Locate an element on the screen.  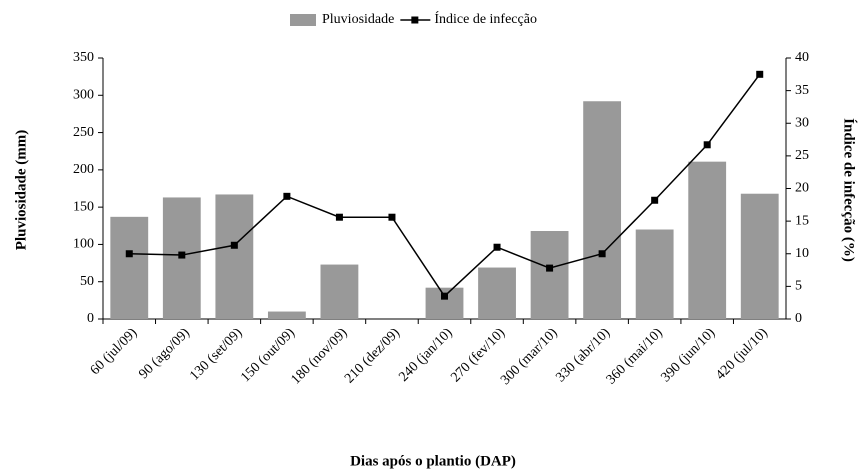
x-tick-label: 300 (mar/10) is located at coordinates (529, 356).